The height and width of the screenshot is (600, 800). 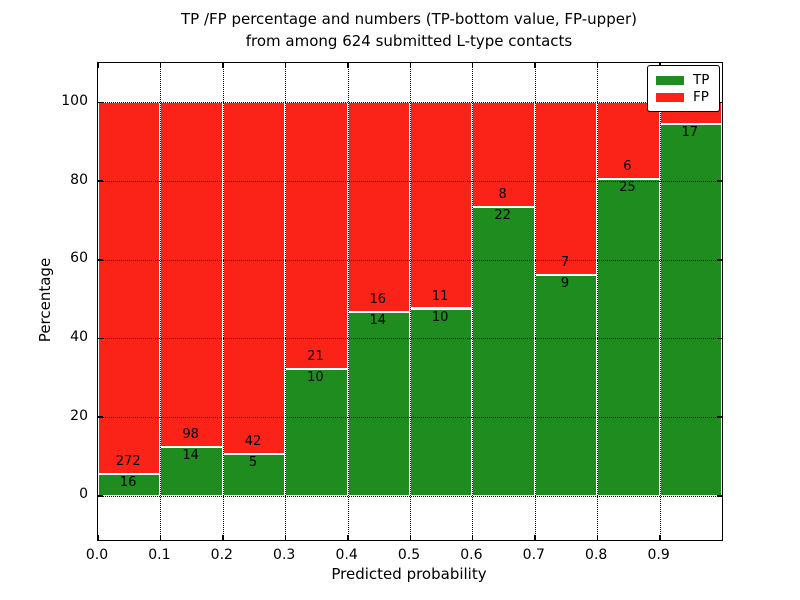 What do you see at coordinates (98, 65) in the screenshot?
I see `x-tick-top-0.0` at bounding box center [98, 65].